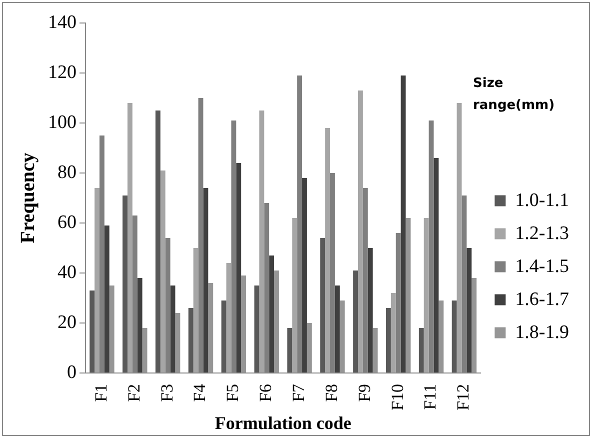  Describe the element at coordinates (542, 266) in the screenshot. I see `legend-label: 1.4-1.5` at that location.